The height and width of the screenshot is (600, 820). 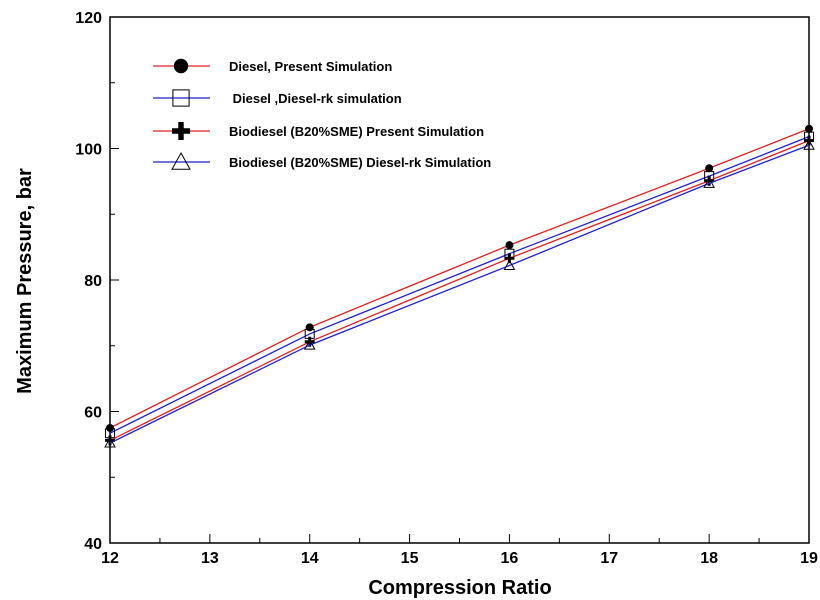 I want to click on legend-label: Biodiesel (B20%SME) Present Simulation, so click(x=356, y=131).